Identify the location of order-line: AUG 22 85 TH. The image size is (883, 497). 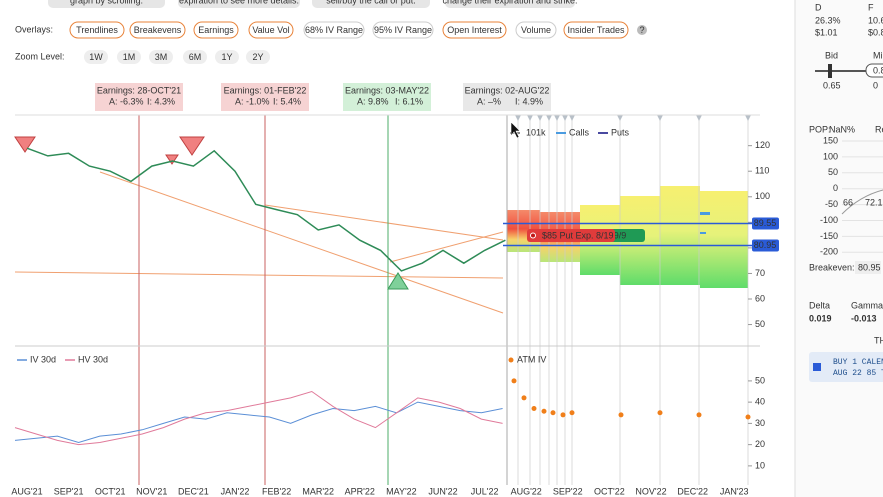
(858, 373).